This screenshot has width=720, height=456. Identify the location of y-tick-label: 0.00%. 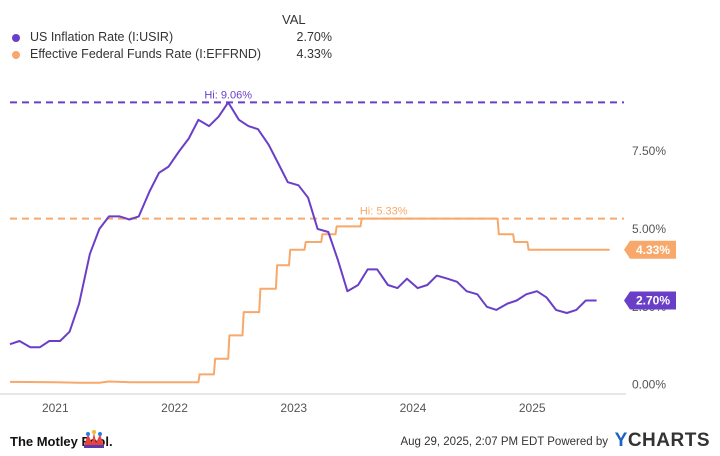
(649, 385).